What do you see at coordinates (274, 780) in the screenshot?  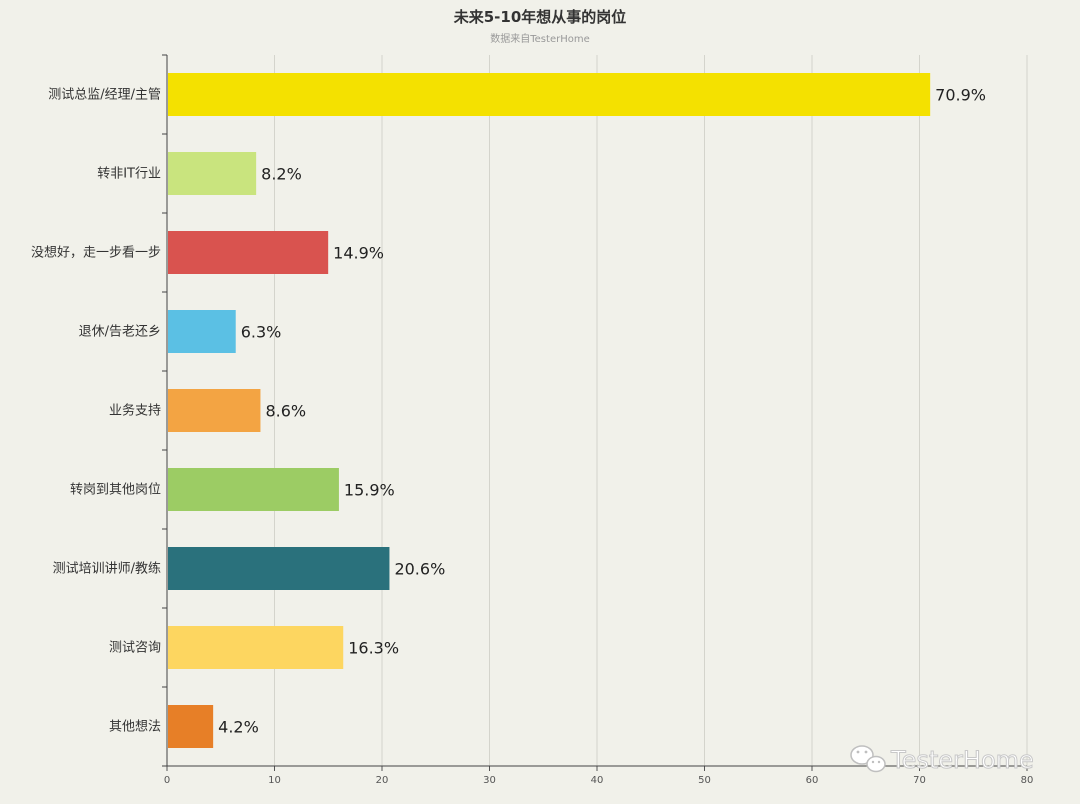 I see `x-tick-label: 10` at bounding box center [274, 780].